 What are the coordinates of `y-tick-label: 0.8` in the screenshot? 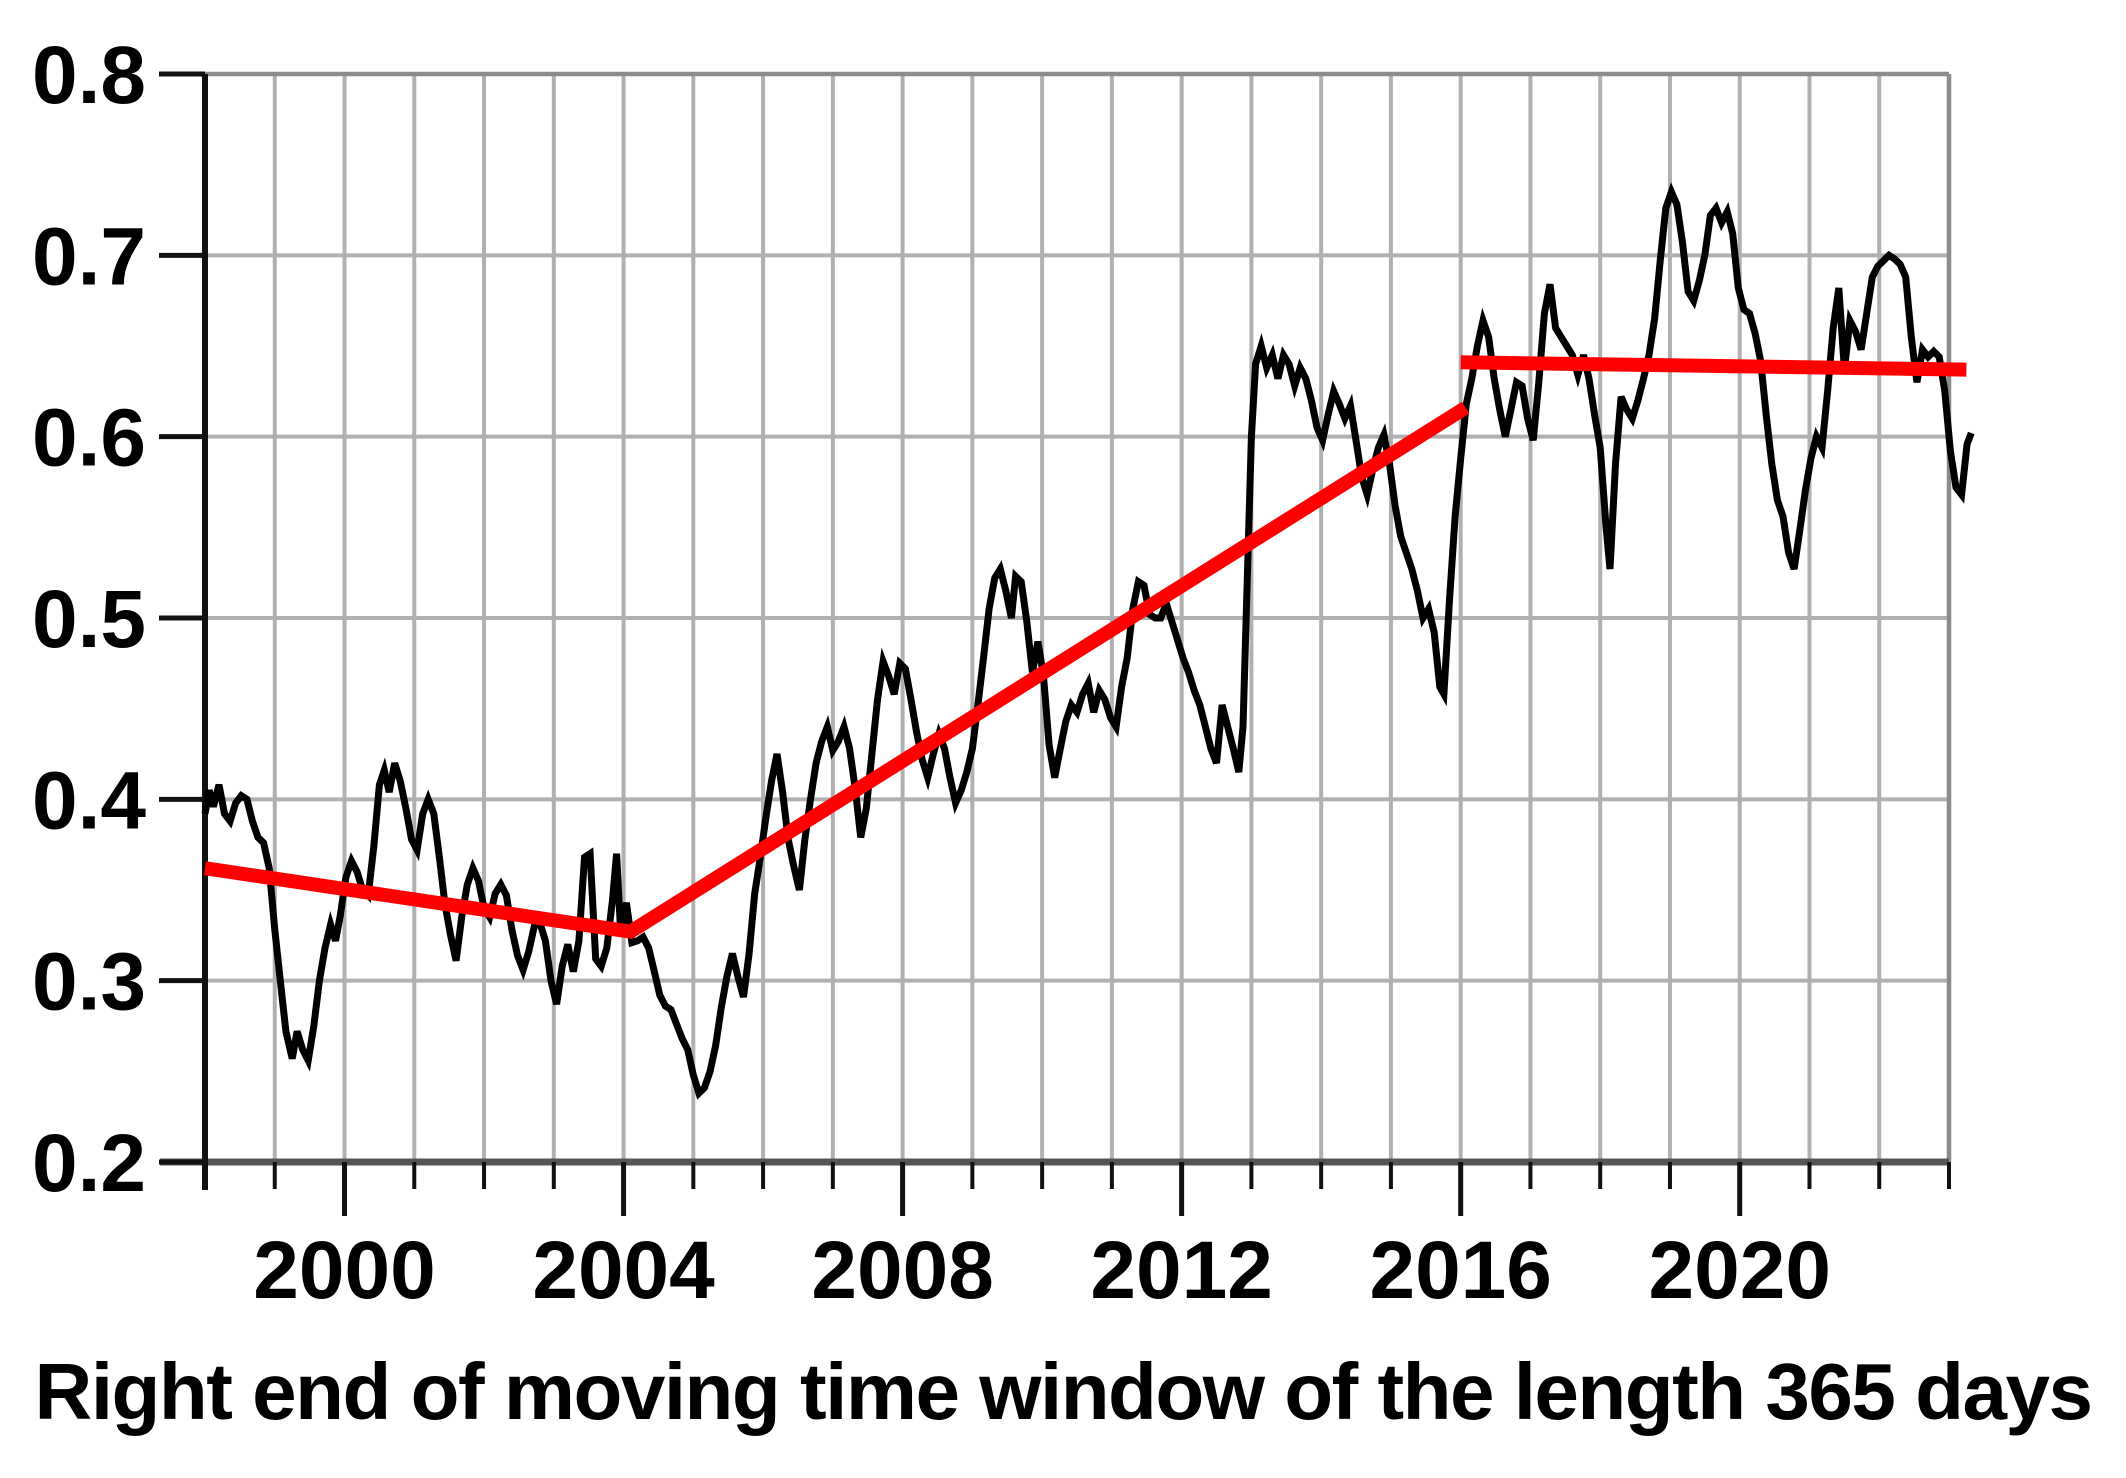 It's located at (89, 75).